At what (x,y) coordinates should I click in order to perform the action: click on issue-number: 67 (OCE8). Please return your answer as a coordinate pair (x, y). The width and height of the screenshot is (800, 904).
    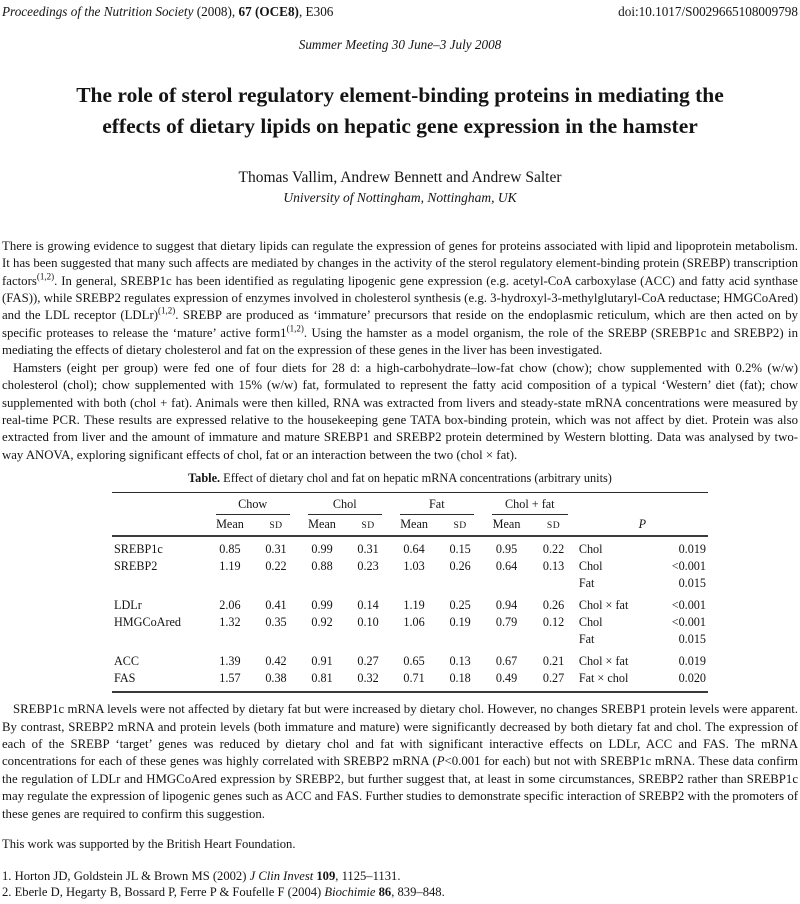
    Looking at the image, I should click on (268, 11).